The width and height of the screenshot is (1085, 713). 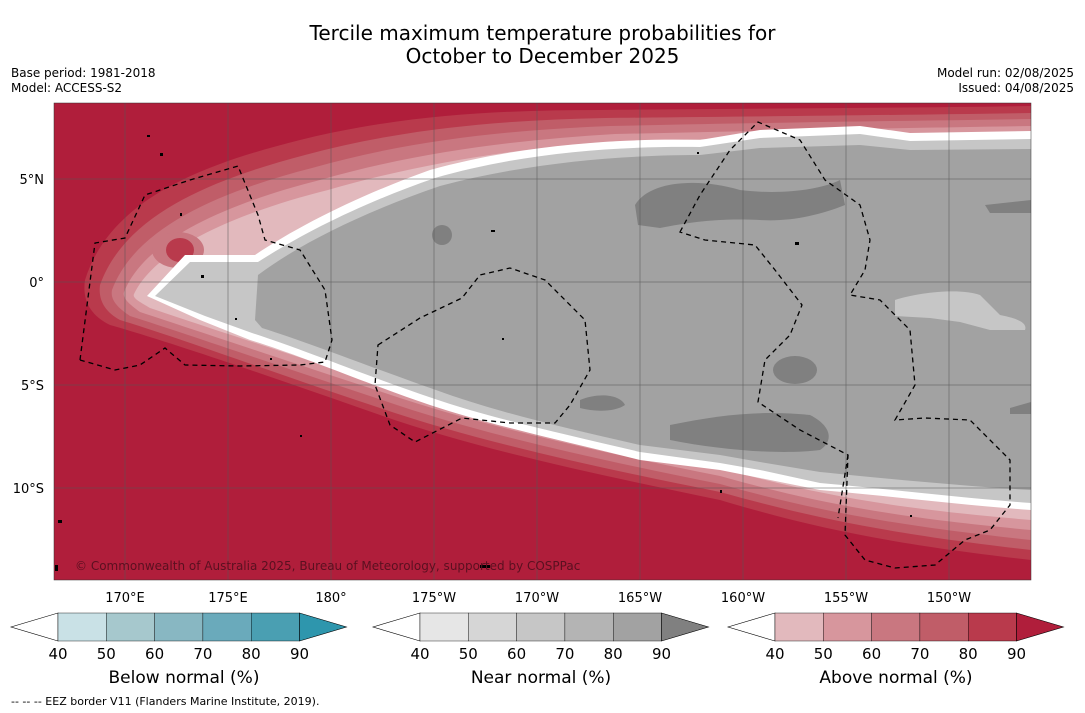 I want to click on lon-label: 160°W, so click(x=743, y=598).